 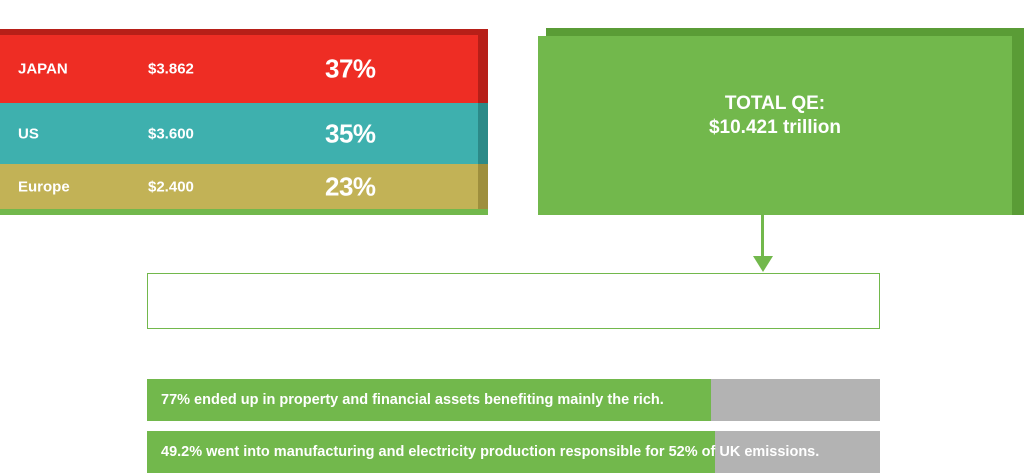 I want to click on total-qe-label: TOTAL QE:, so click(x=775, y=103).